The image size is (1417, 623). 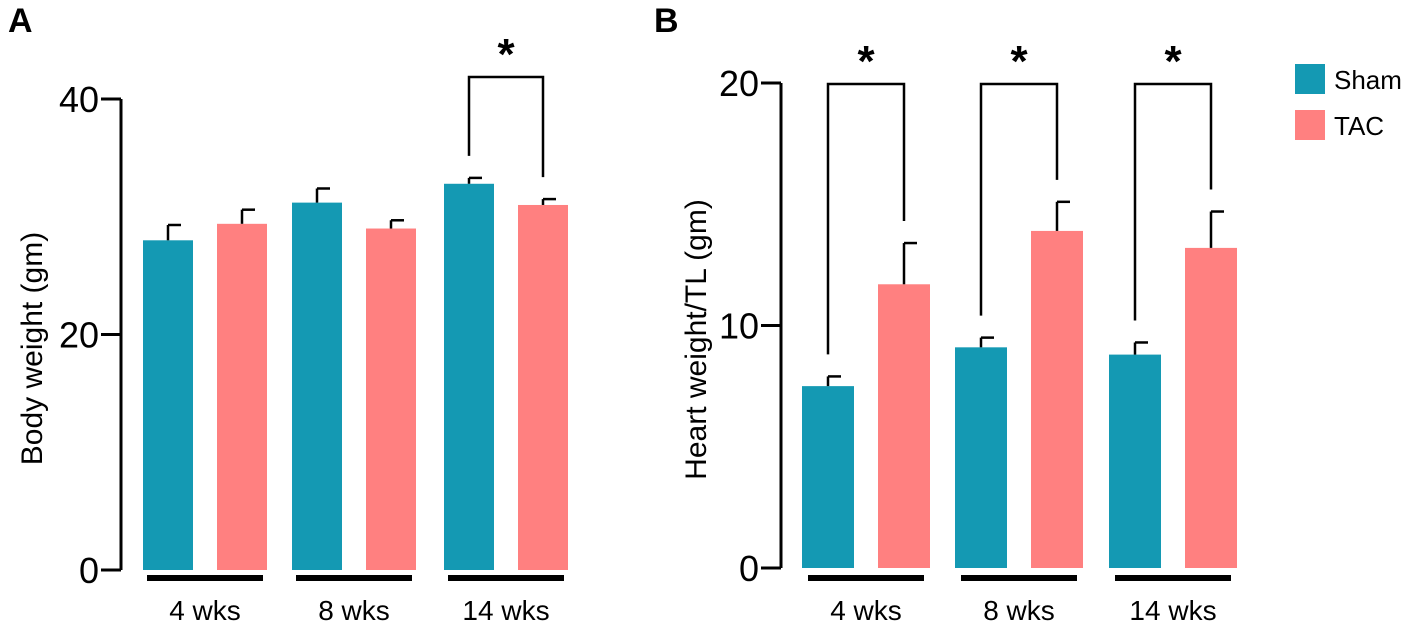 I want to click on y-tick-label: 10, so click(x=739, y=326).